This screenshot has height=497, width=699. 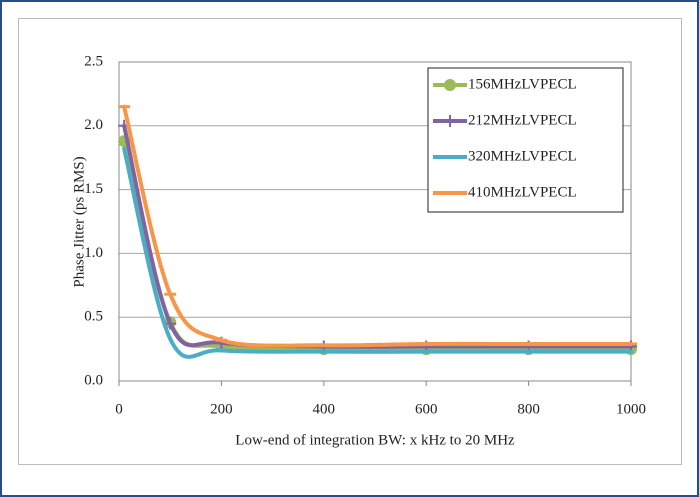 I want to click on legend-label: 156MHzLVPECL, so click(x=522, y=84).